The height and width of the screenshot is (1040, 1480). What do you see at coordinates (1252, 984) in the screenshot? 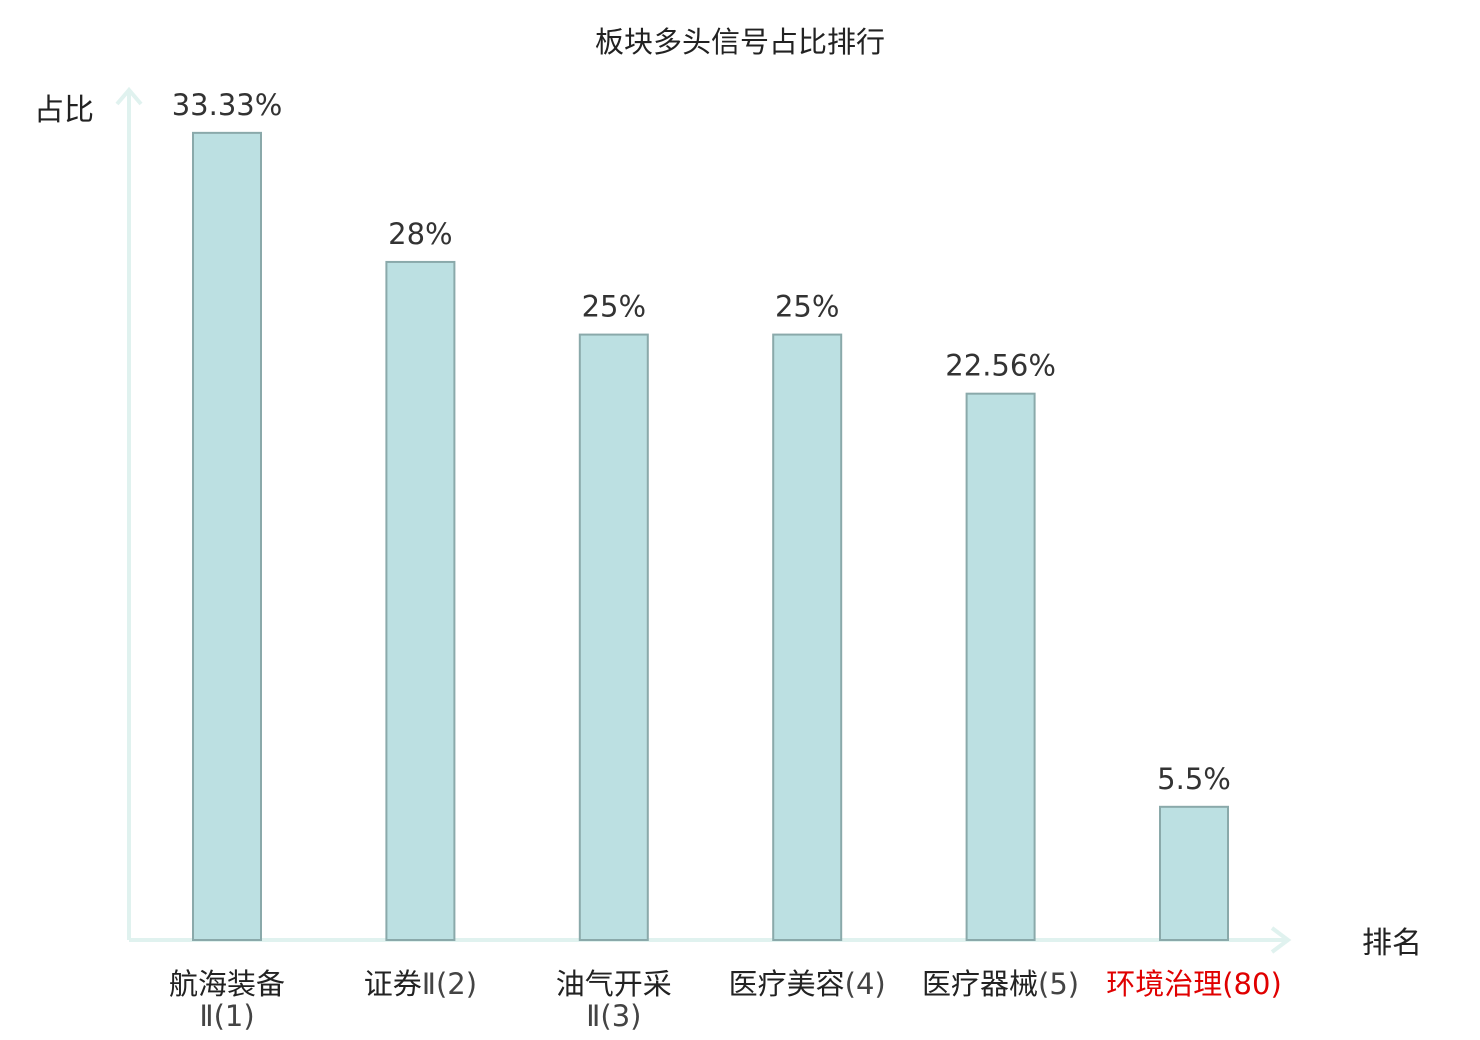
I see `category-rank: (80)` at bounding box center [1252, 984].